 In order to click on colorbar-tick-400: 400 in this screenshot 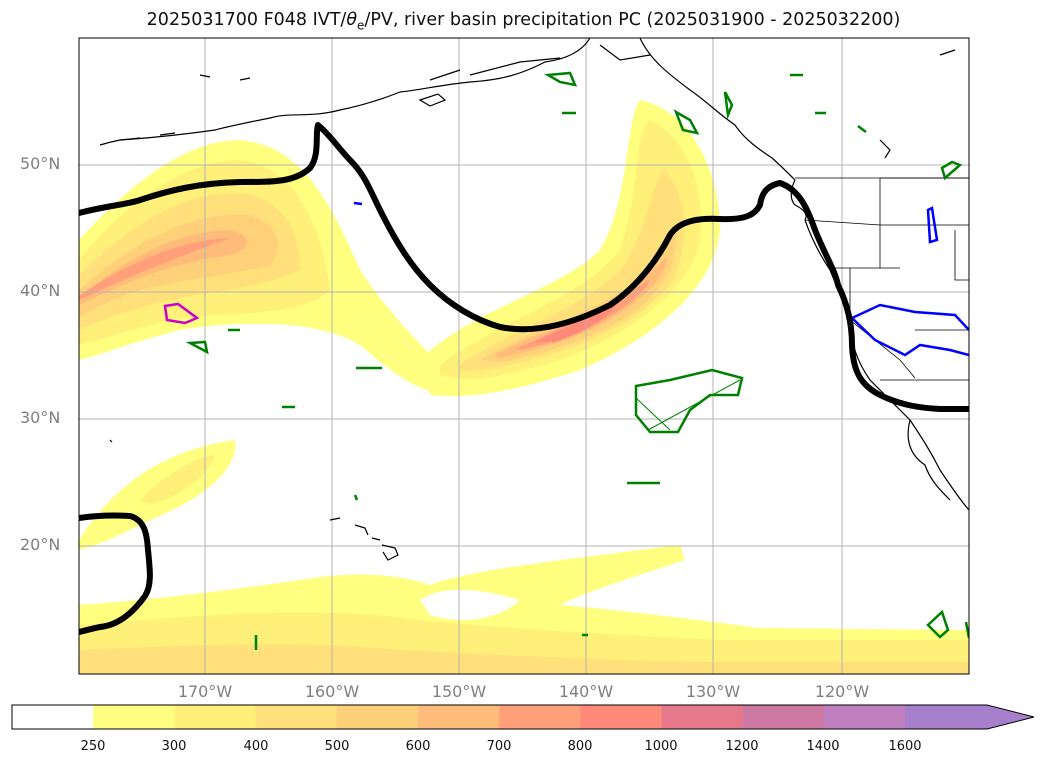, I will do `click(256, 746)`.